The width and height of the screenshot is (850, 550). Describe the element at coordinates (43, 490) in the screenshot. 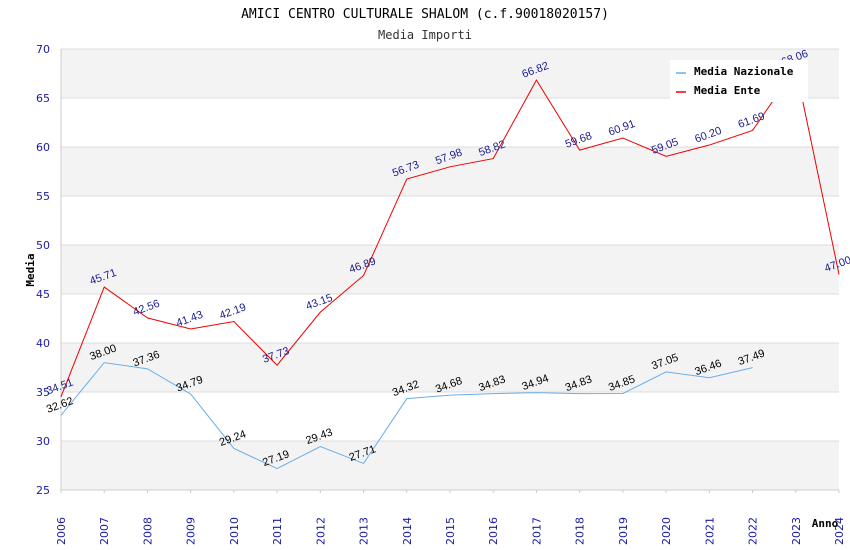

I see `y-tick-label: 25` at that location.